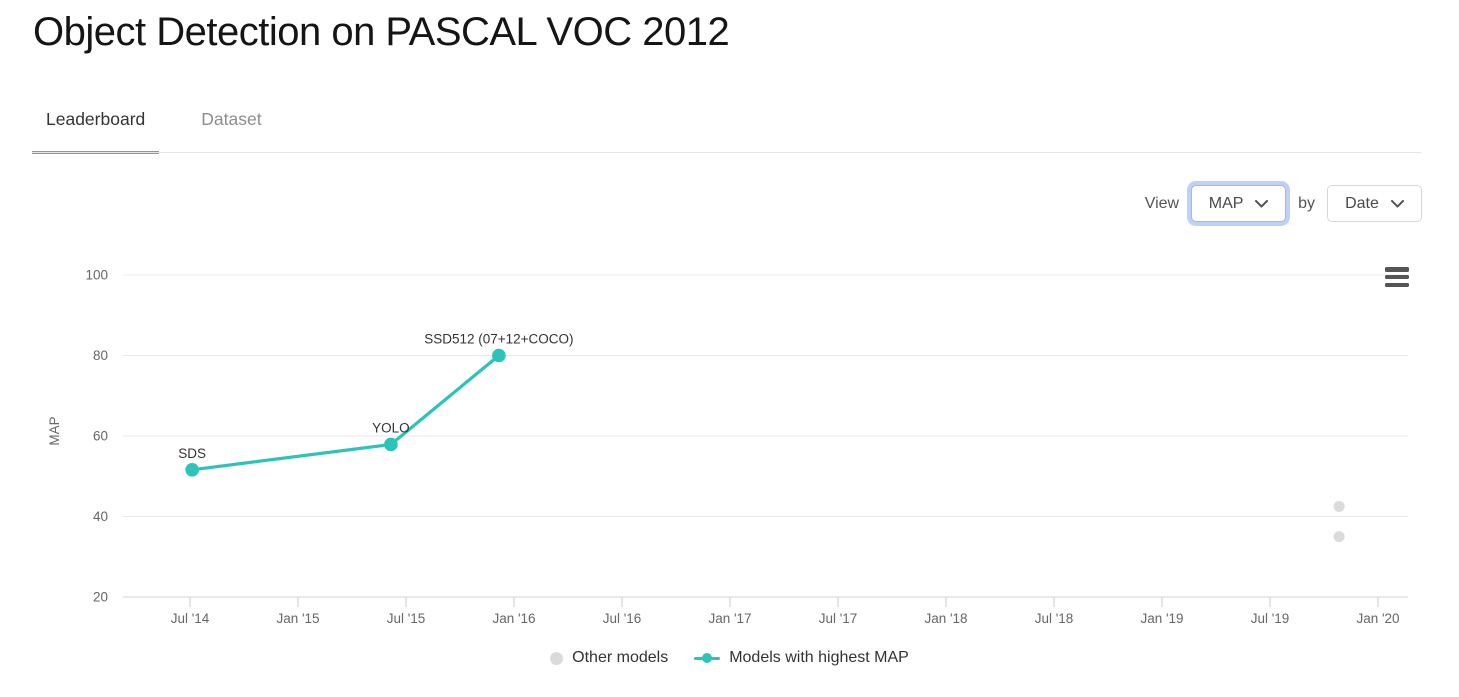  Describe the element at coordinates (1362, 203) in the screenshot. I see `sort-select-value: Date` at that location.